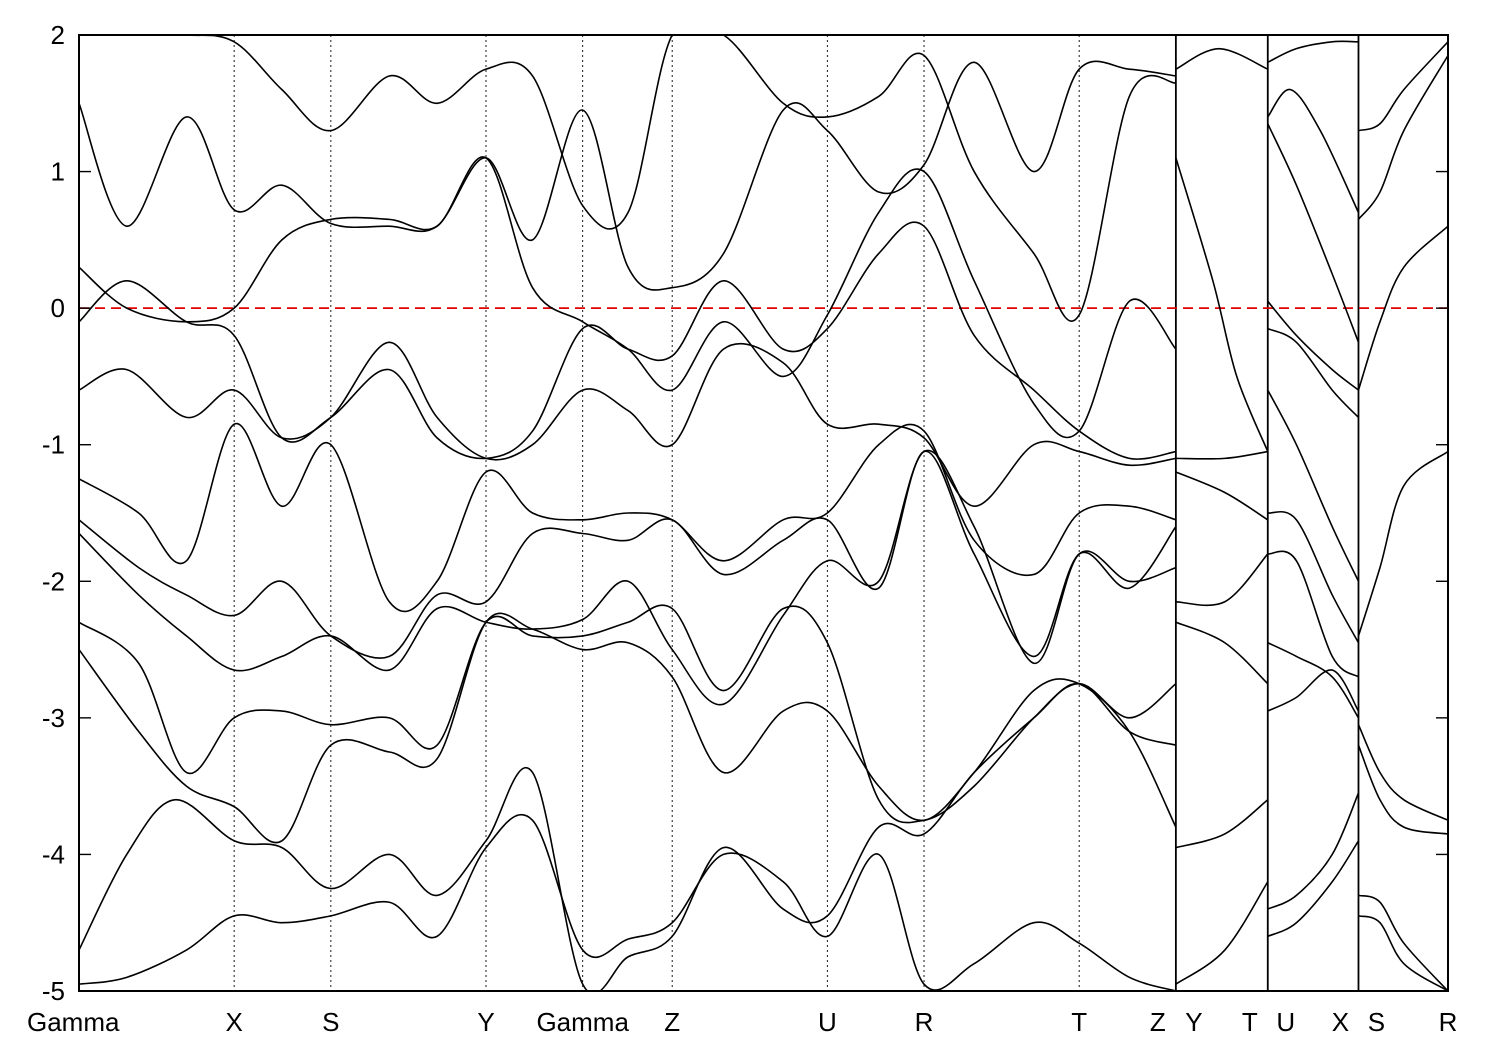  What do you see at coordinates (58, 35) in the screenshot?
I see `y-tick-label: 2` at bounding box center [58, 35].